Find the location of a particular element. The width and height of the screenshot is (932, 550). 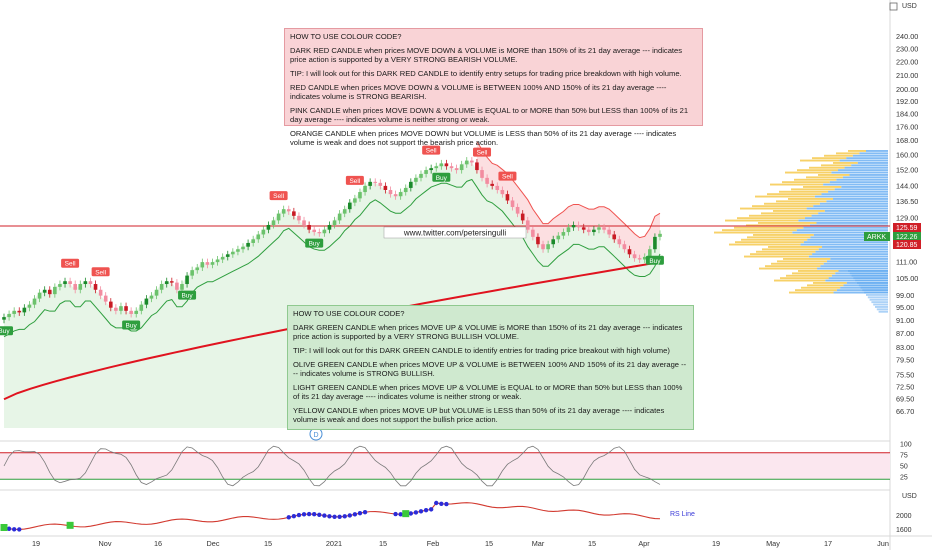

sell-signal-label: Sell is located at coordinates (100, 272).